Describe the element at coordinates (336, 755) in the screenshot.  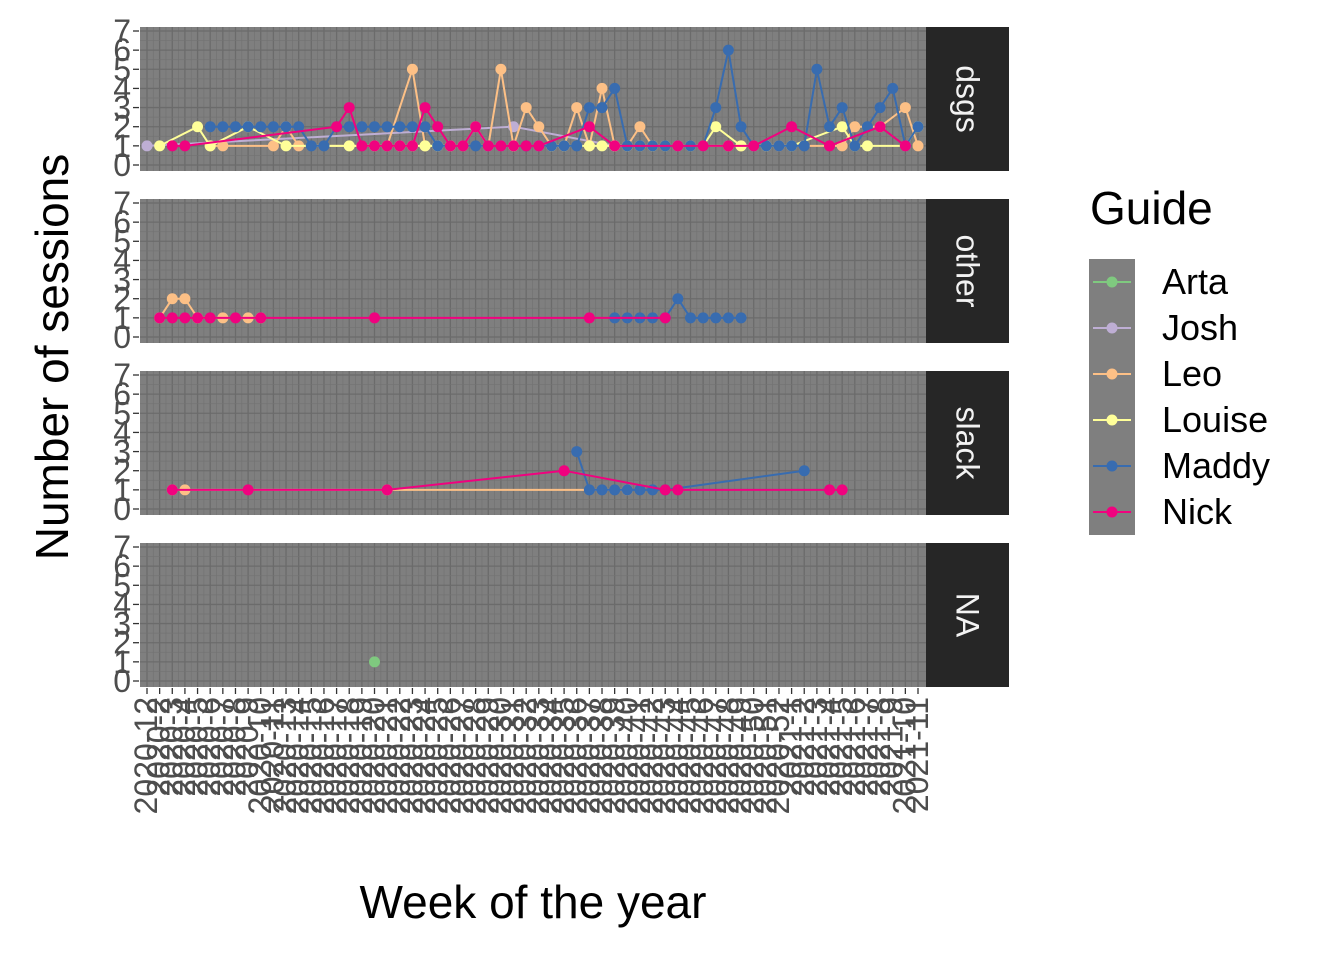
I see `x-tick-label: 2020-17` at that location.